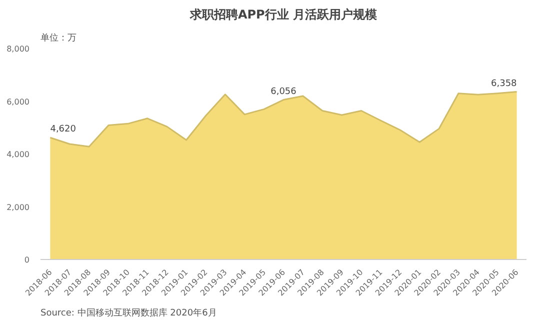  I want to click on y-tick-label: 0, so click(27, 260).